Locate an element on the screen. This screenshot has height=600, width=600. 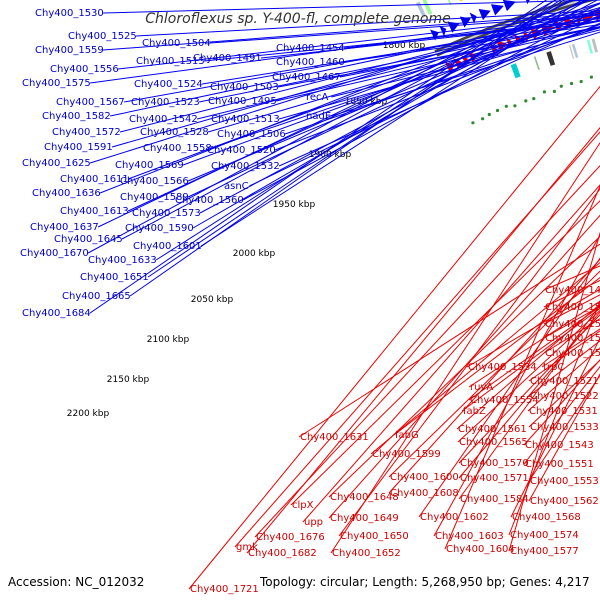
forward-gene-label: Chy400_1524 is located at coordinates (168, 84).